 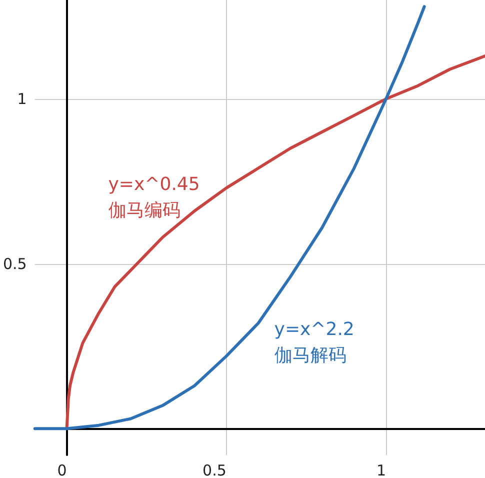 I want to click on x-tick-label: 0, so click(x=62, y=470).